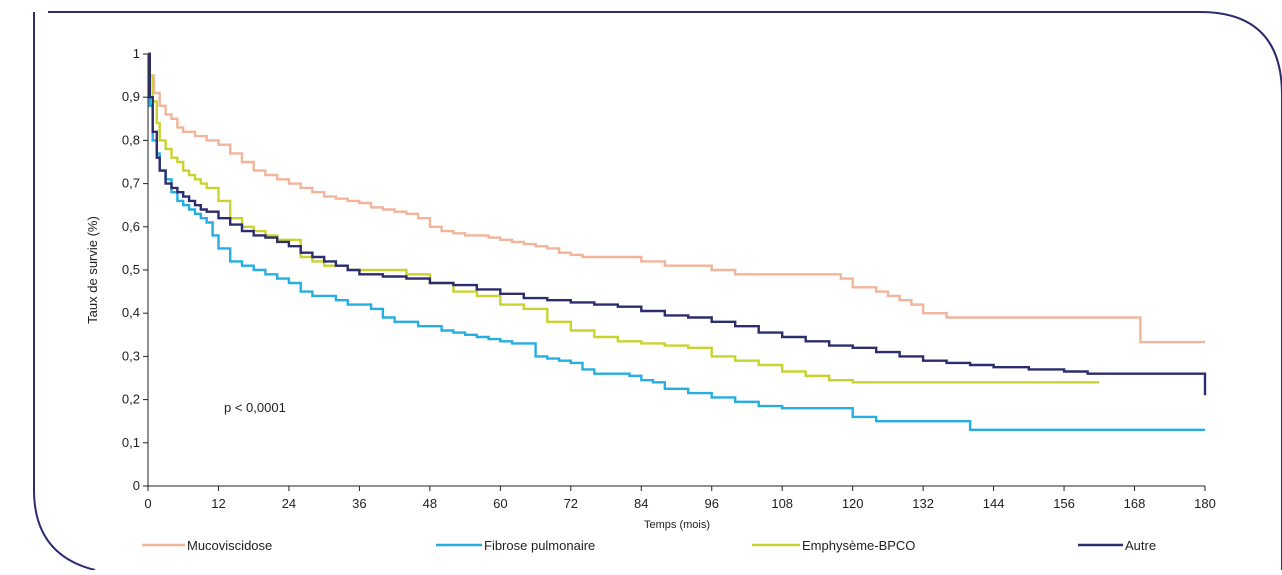  Describe the element at coordinates (1135, 503) in the screenshot. I see `x-tick-label: 168` at that location.